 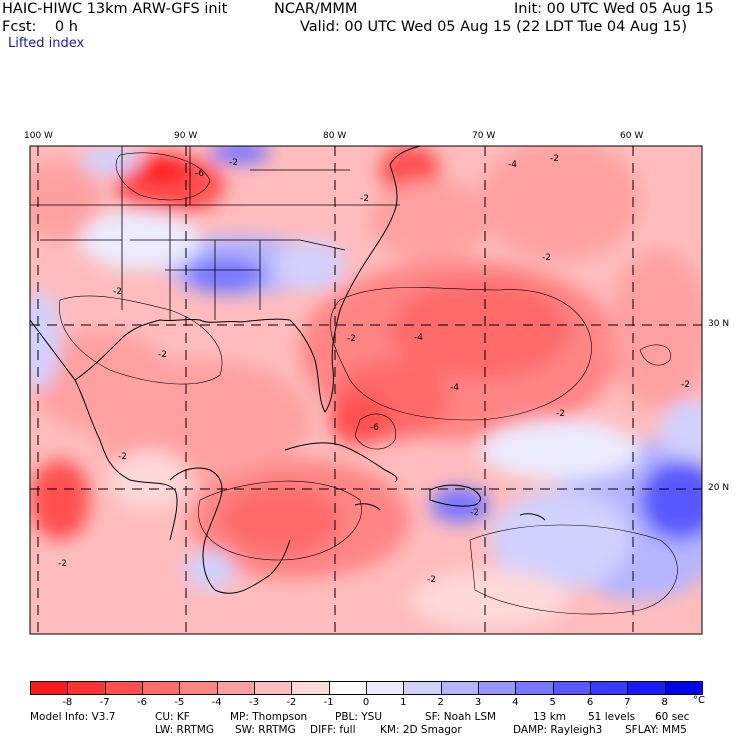 What do you see at coordinates (38, 136) in the screenshot?
I see `lon-label: 100 W` at bounding box center [38, 136].